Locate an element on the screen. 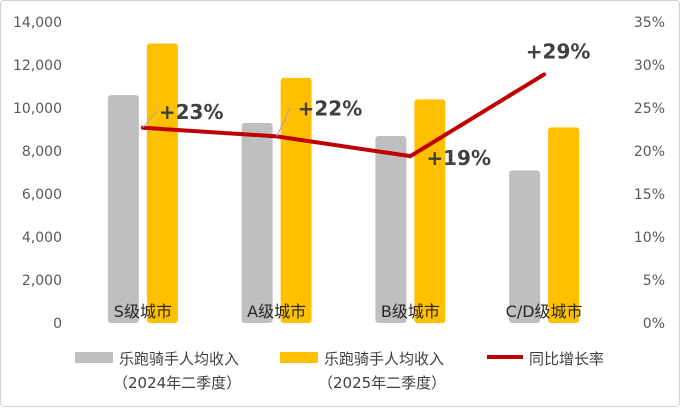 This screenshot has width=680, height=410. growth-data-label: +19% is located at coordinates (458, 158).